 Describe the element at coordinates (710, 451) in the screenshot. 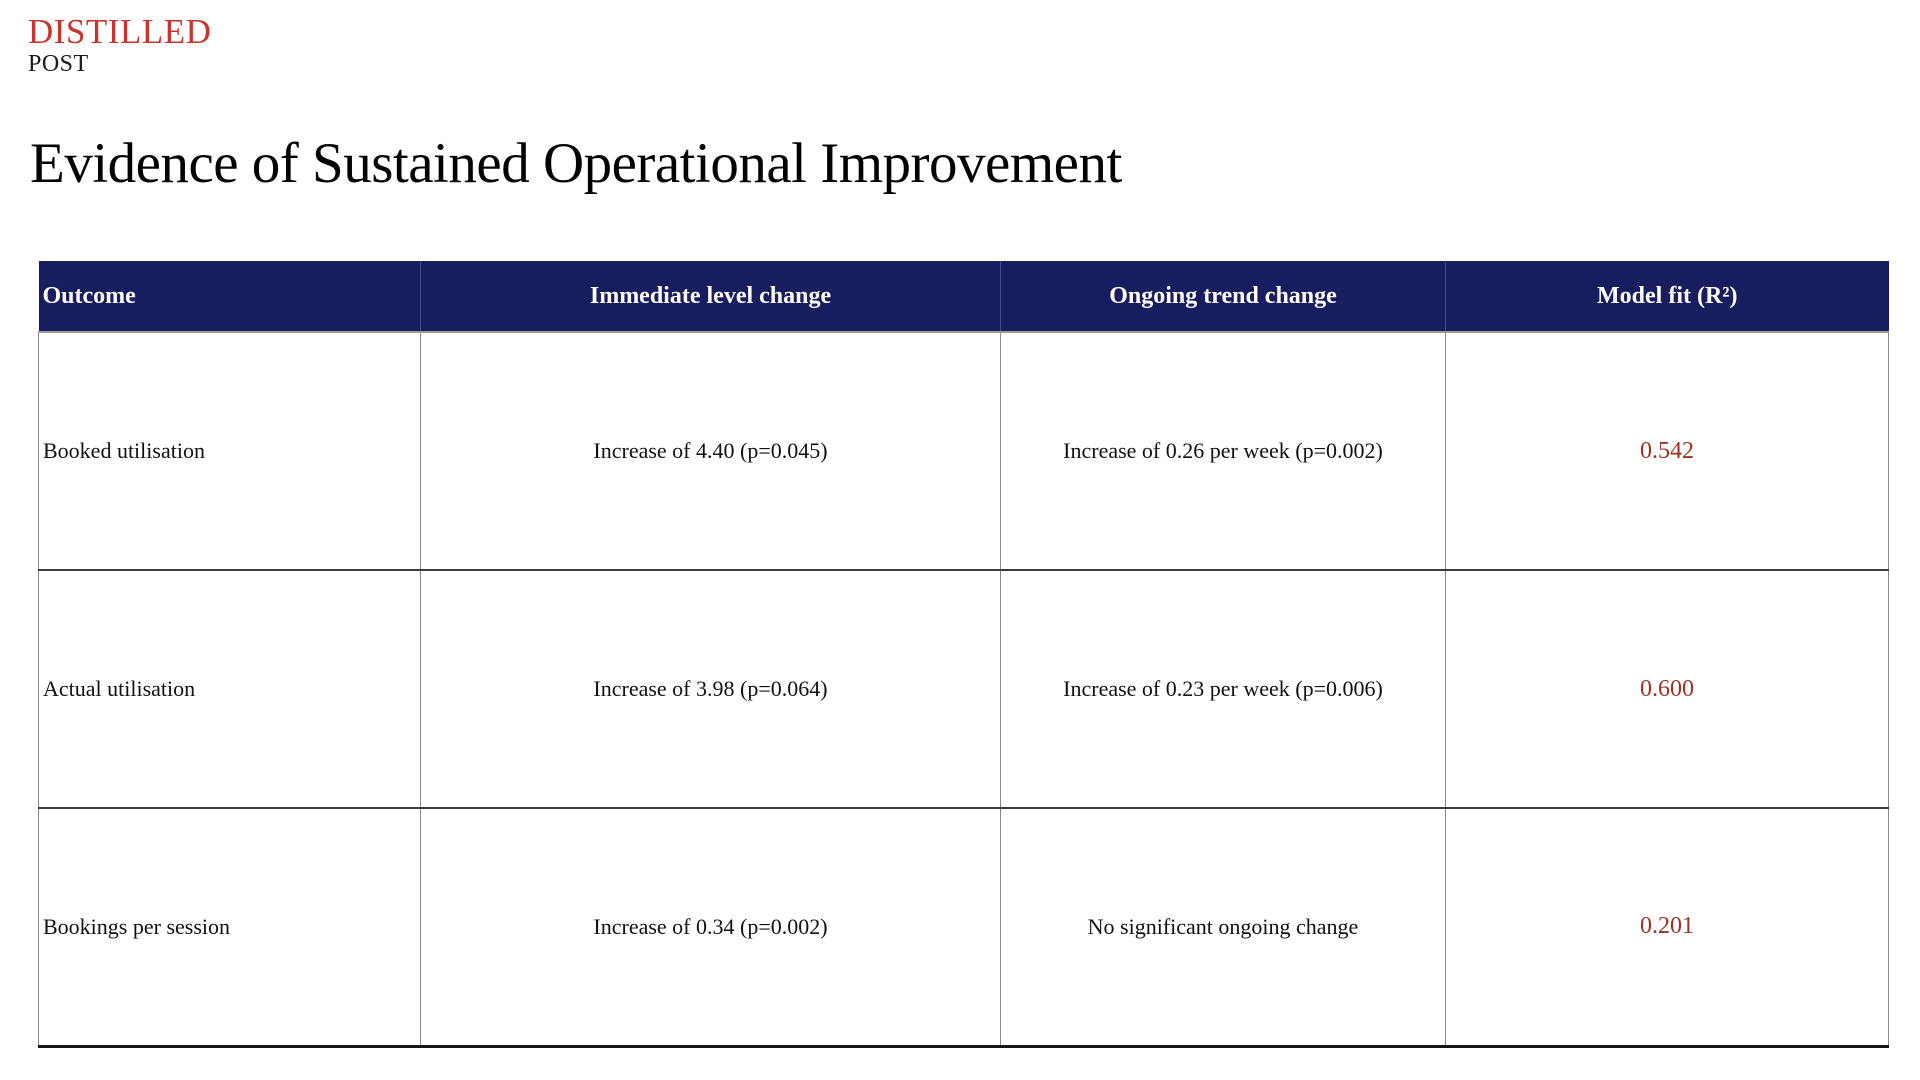

I see `cell-immediate-level-change: Increase of 4.40 (p=0.045)` at that location.